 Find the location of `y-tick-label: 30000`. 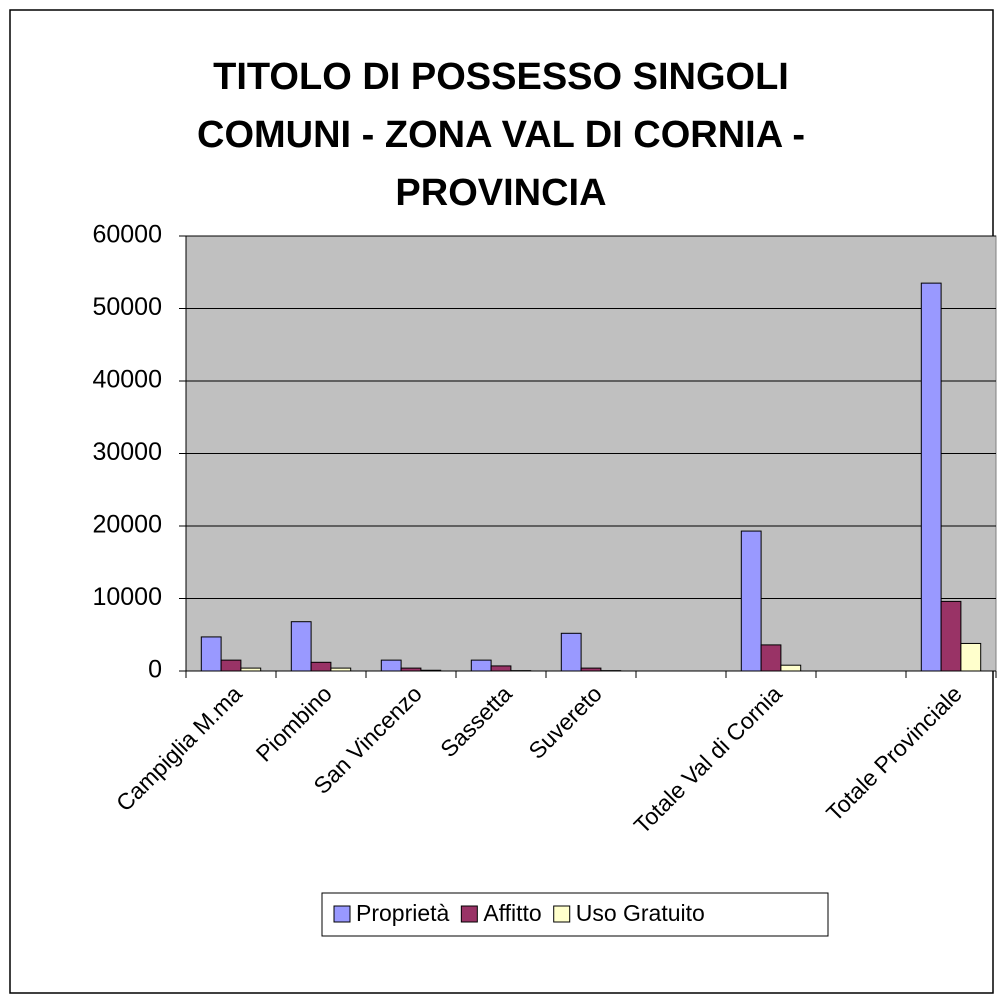

y-tick-label: 30000 is located at coordinates (127, 452).